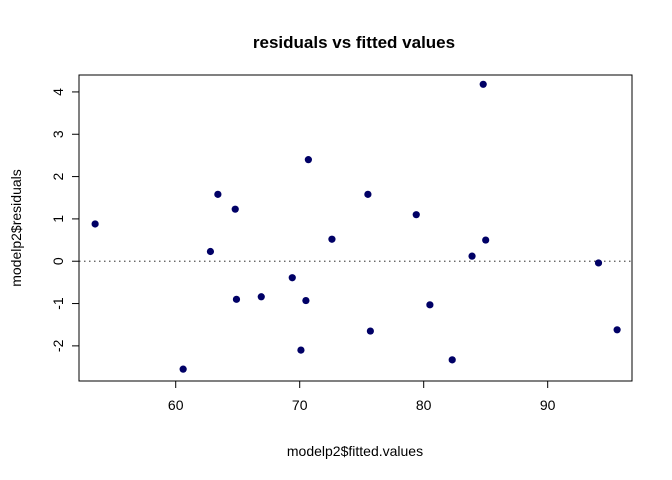 The width and height of the screenshot is (672, 480). I want to click on y-tick-label: -1, so click(58, 303).